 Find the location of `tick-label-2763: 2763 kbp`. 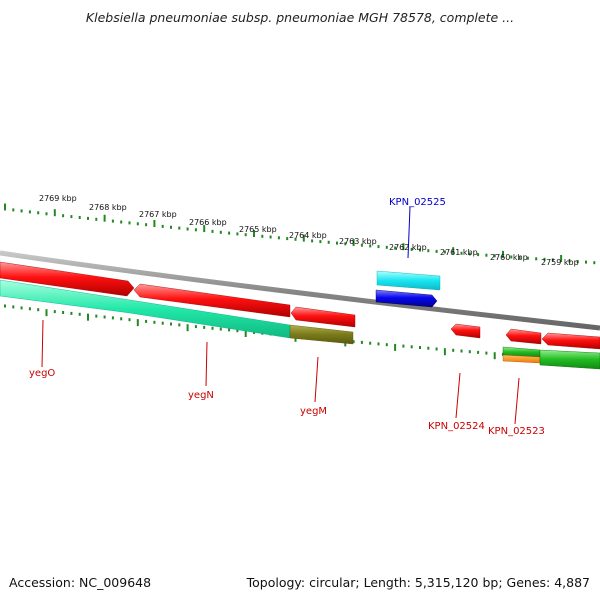

tick-label-2763: 2763 kbp is located at coordinates (358, 241).